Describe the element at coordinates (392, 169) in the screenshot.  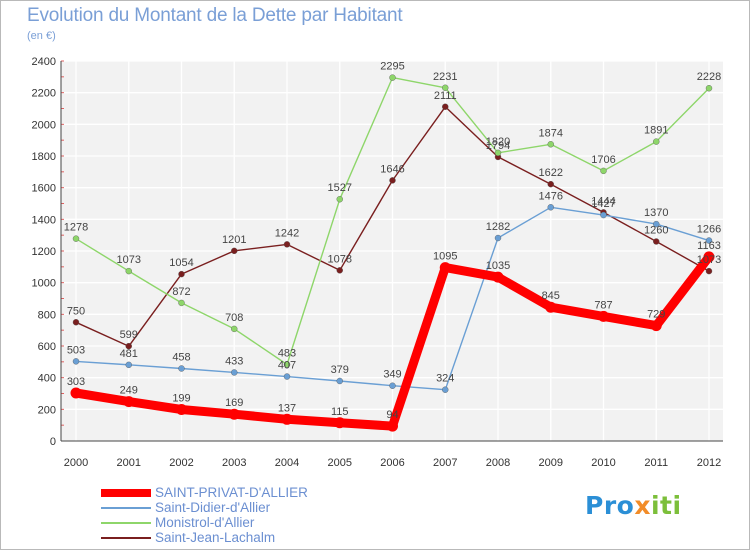
I see `data-label: 1646` at that location.